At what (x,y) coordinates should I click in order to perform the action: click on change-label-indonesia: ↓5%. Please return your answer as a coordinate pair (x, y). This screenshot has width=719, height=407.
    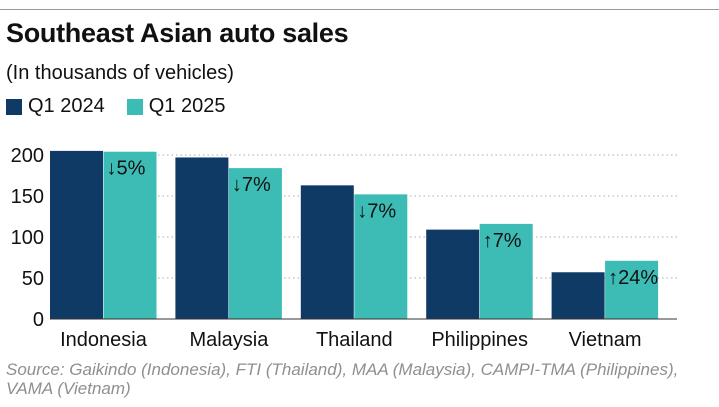
    Looking at the image, I should click on (126, 169).